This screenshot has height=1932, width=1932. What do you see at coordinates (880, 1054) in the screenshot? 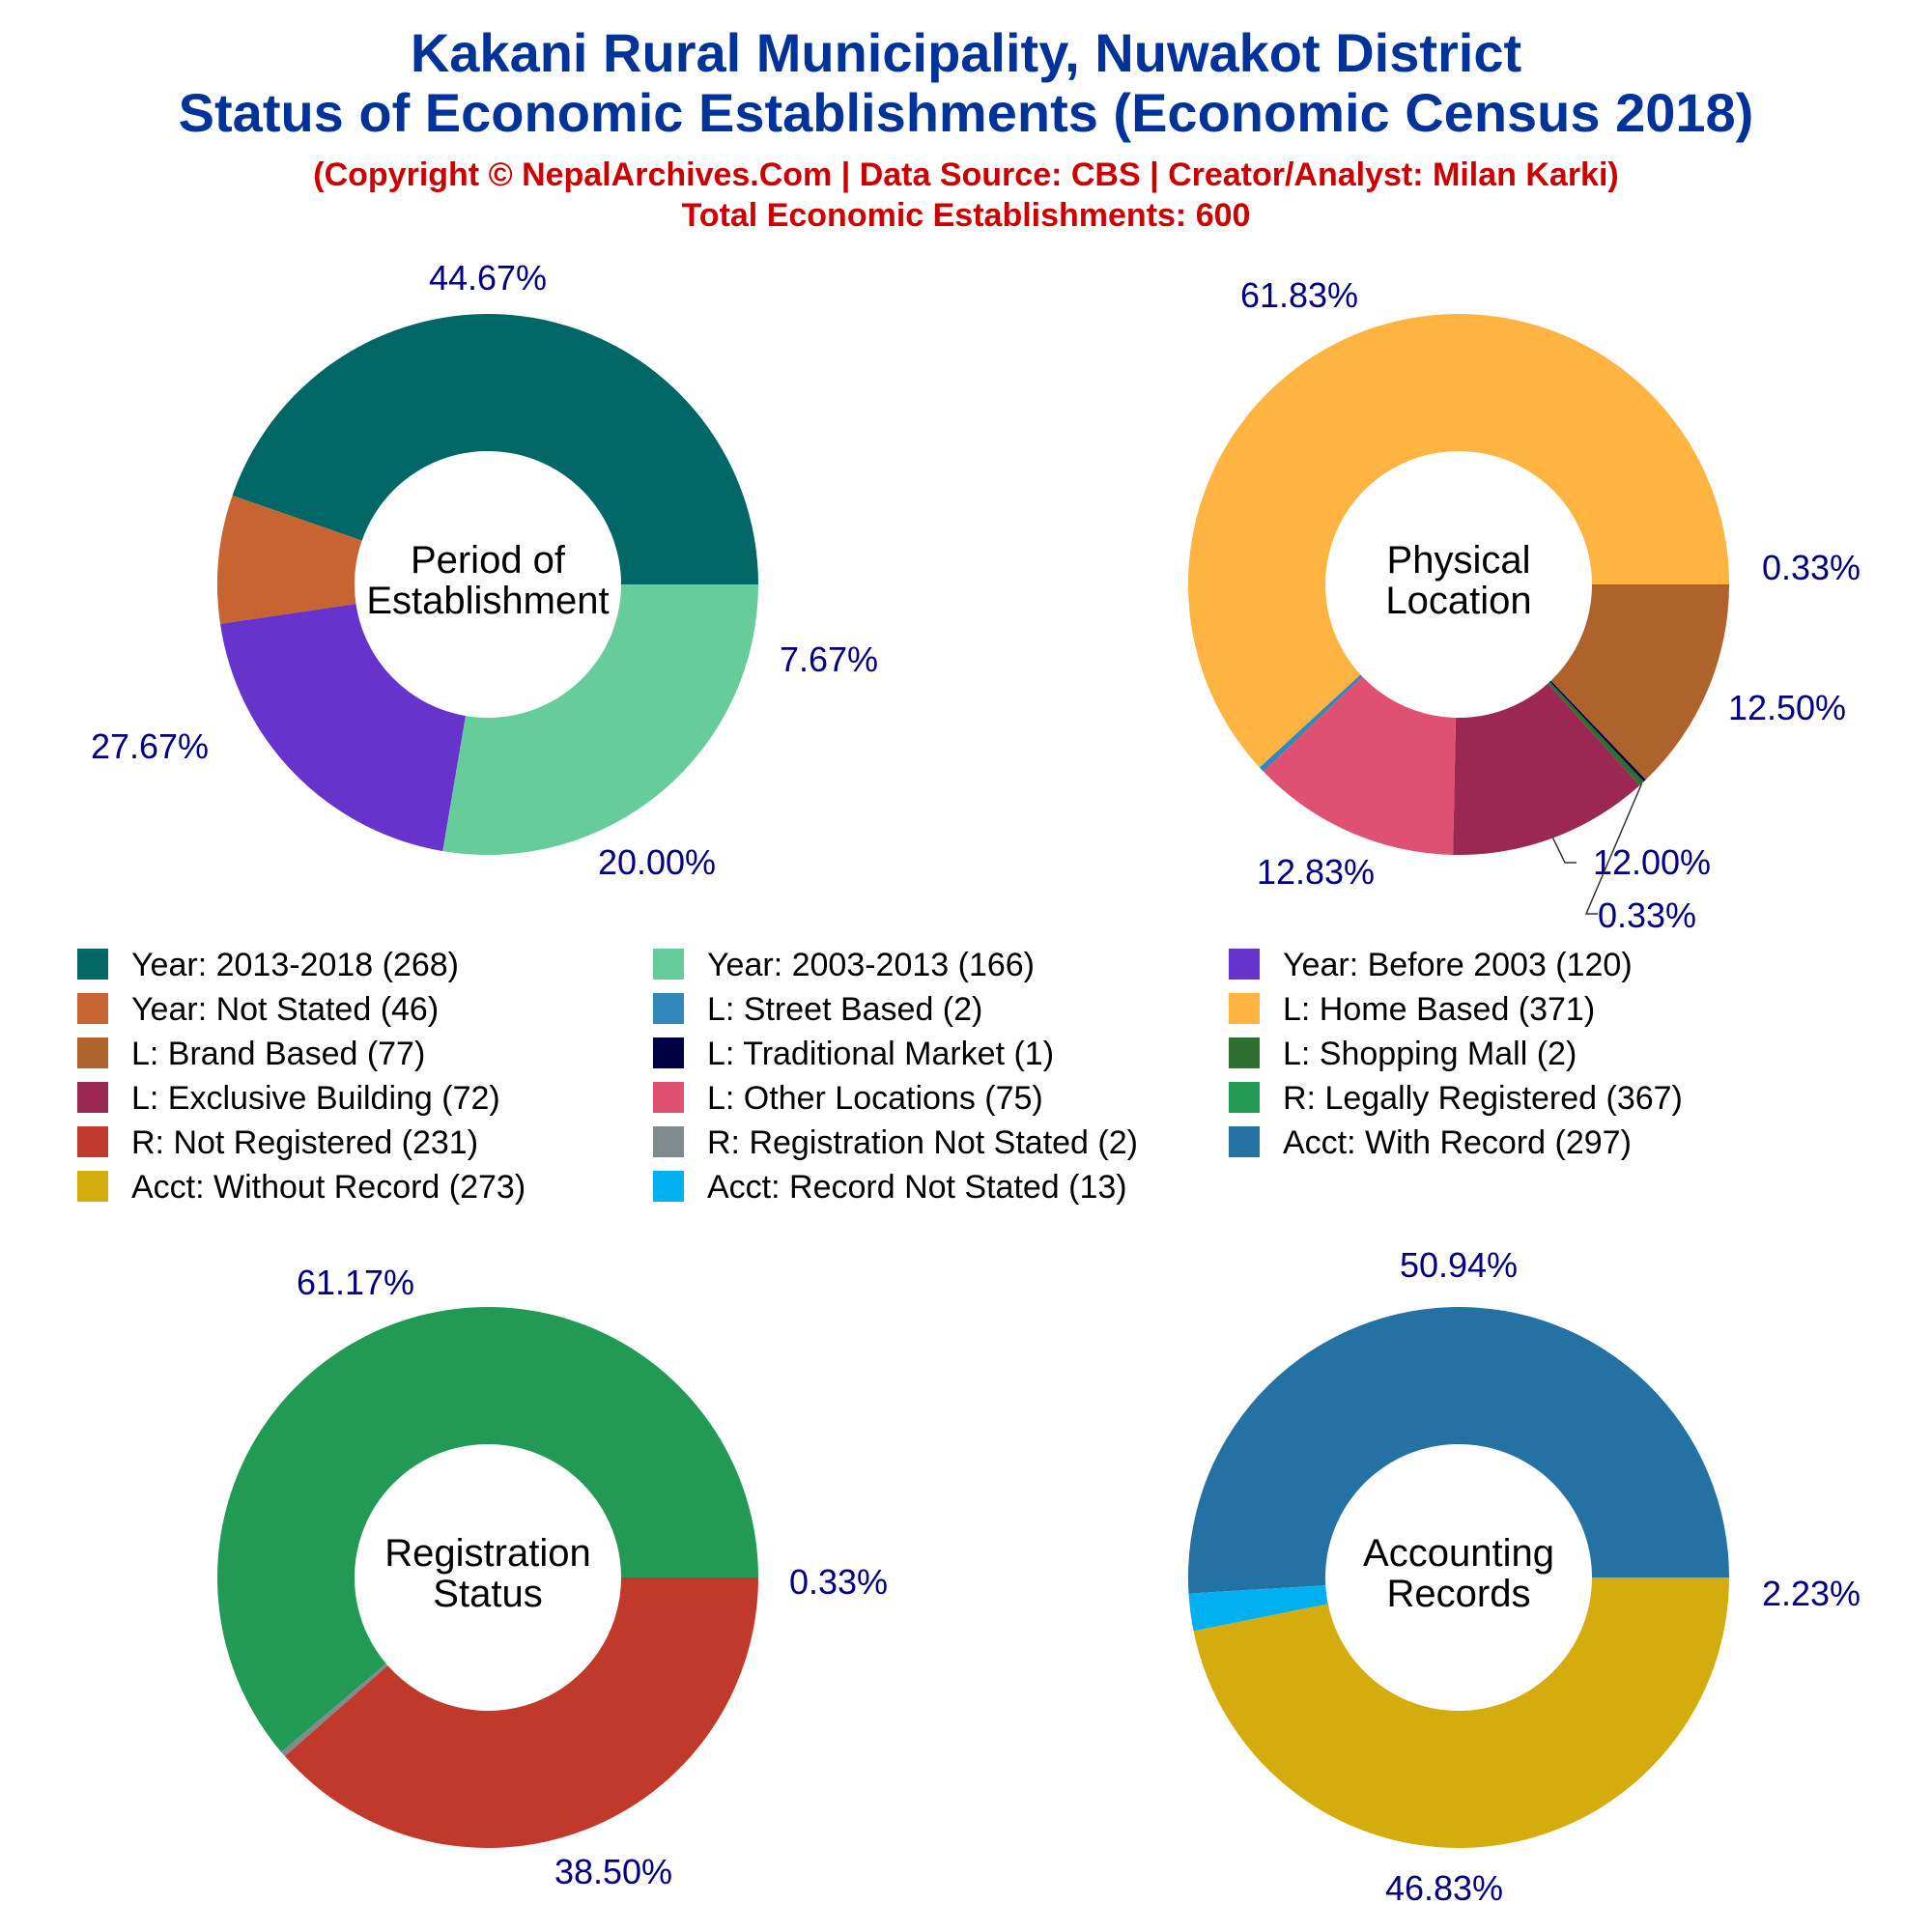
I see `legend-label: L: Traditional Market (1)` at bounding box center [880, 1054].